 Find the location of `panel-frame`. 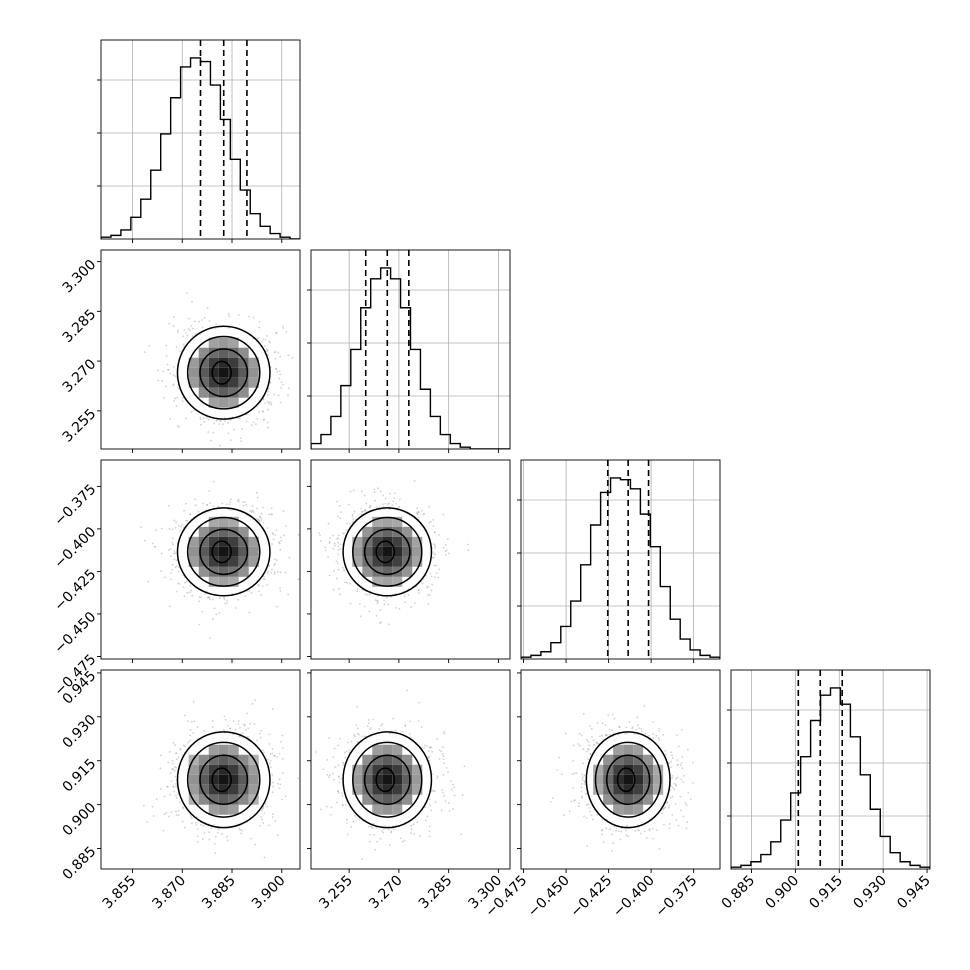

panel-frame is located at coordinates (410, 559).